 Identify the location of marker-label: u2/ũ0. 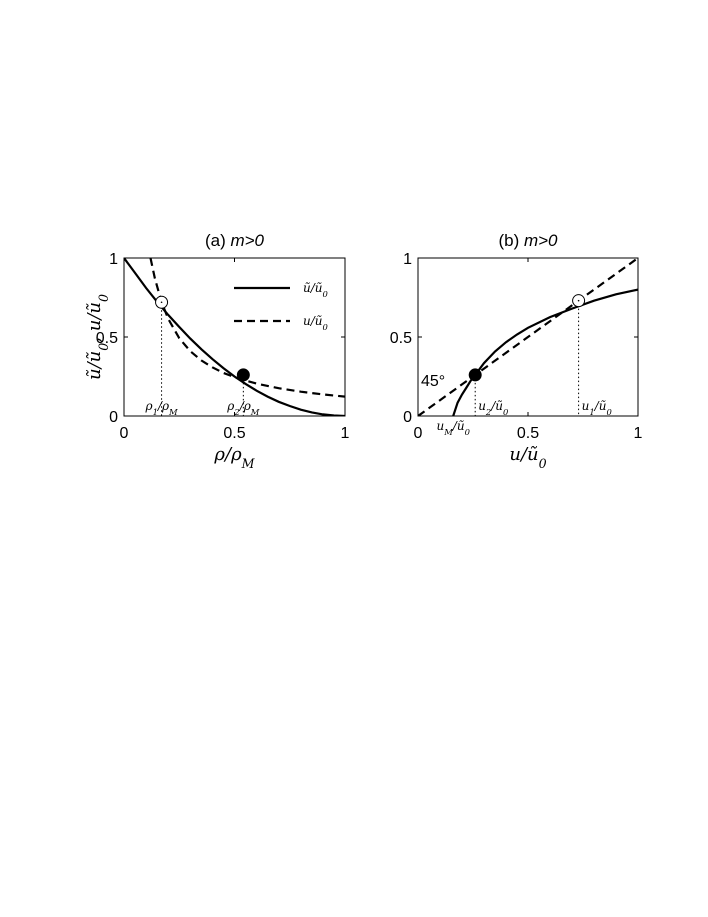
(493, 408).